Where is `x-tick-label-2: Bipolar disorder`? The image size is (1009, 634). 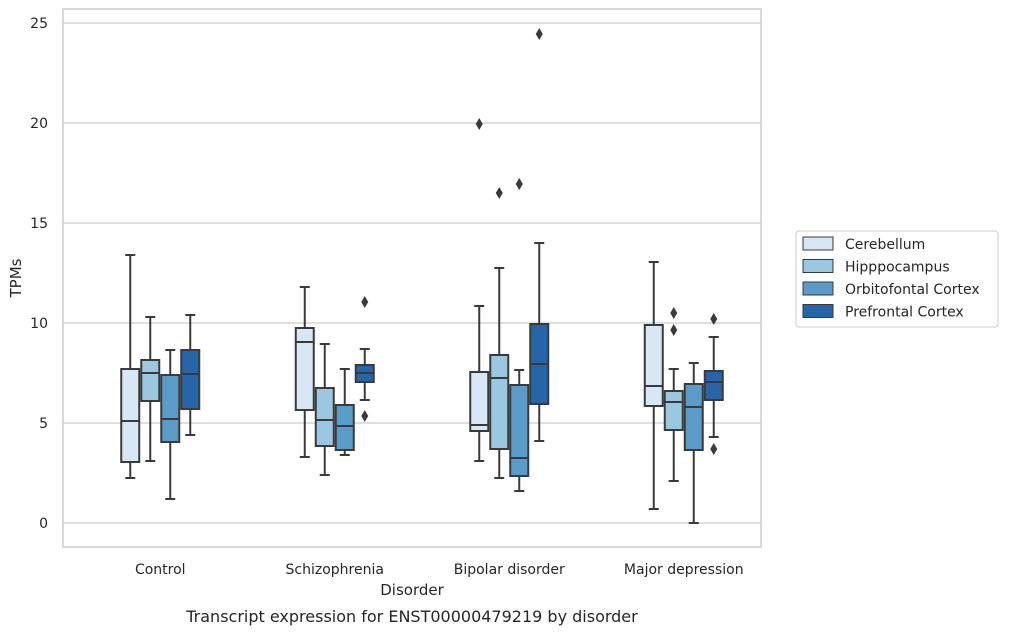 x-tick-label-2: Bipolar disorder is located at coordinates (509, 570).